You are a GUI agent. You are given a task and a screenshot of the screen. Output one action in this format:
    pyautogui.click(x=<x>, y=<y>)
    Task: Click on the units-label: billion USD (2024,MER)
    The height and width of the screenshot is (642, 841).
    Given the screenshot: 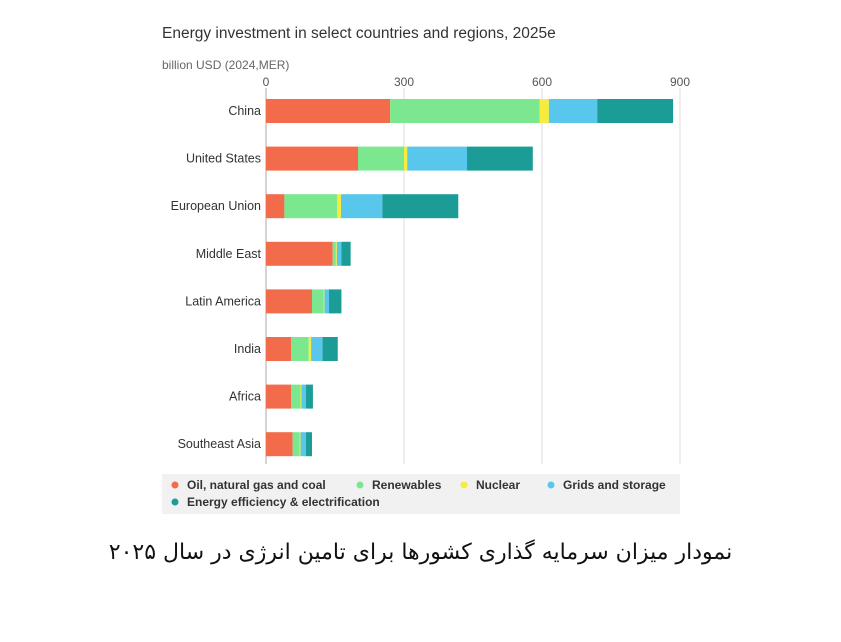 What is the action you would take?
    pyautogui.click(x=225, y=65)
    